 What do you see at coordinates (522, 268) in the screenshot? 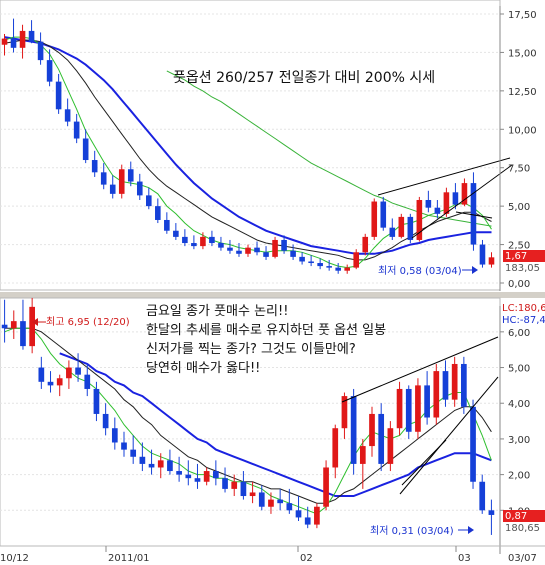
I see `top-last-price-2: 183,05` at bounding box center [522, 268].